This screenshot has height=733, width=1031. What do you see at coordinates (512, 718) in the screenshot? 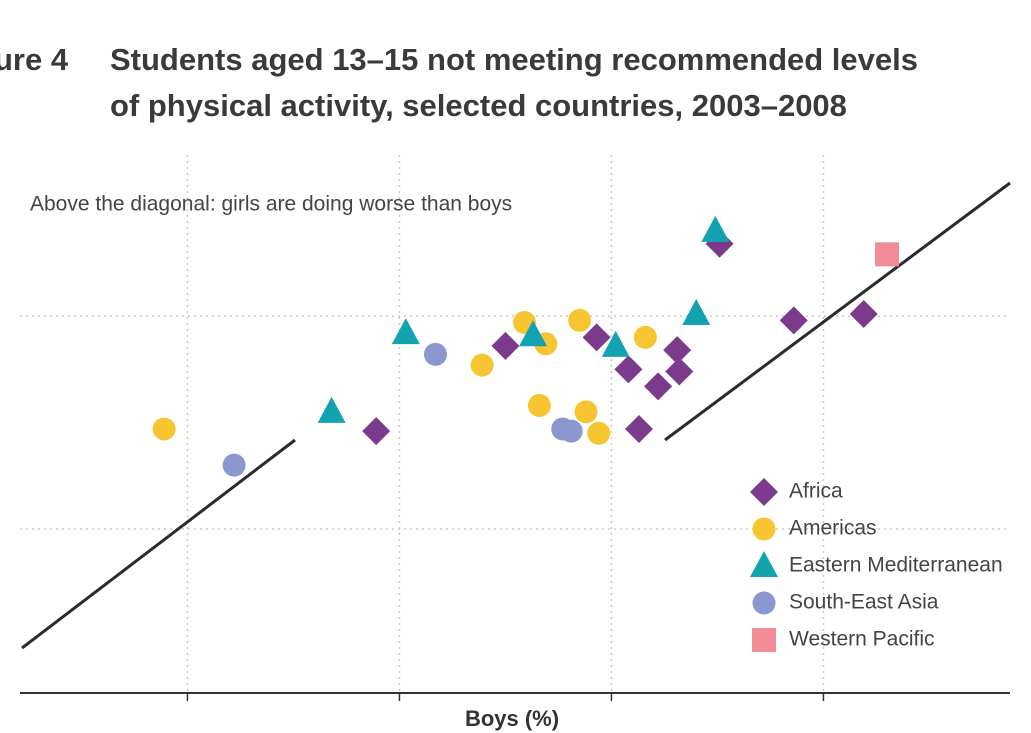
I see `x-axis-label: Boys (%)` at bounding box center [512, 718].